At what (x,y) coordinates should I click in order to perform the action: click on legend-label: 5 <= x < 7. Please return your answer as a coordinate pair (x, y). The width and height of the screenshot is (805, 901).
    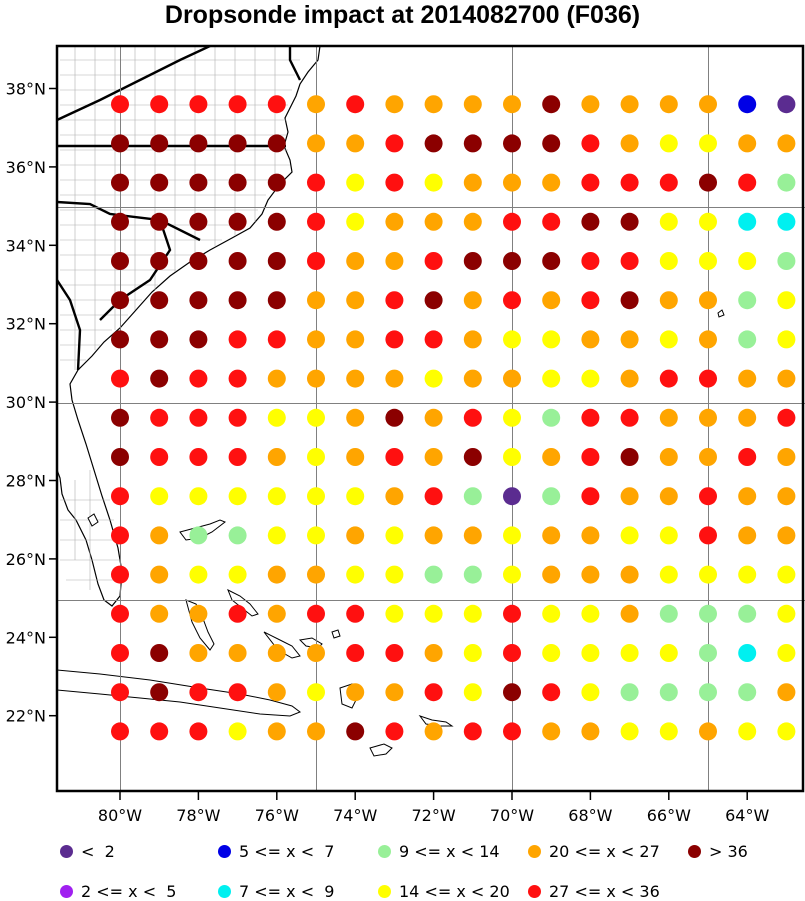
    Looking at the image, I should click on (287, 851).